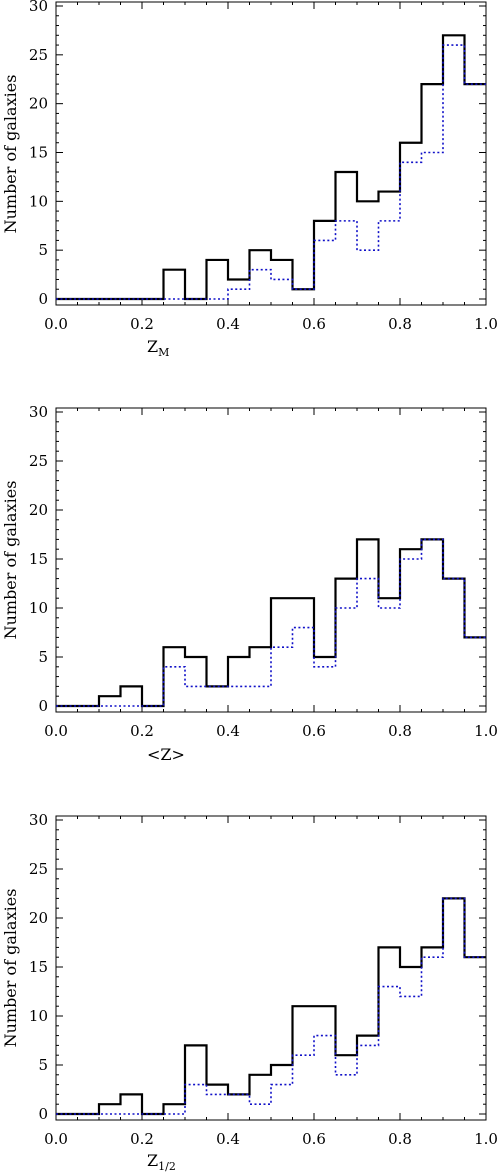  I want to click on x-axis-title: <Z>, so click(166, 754).